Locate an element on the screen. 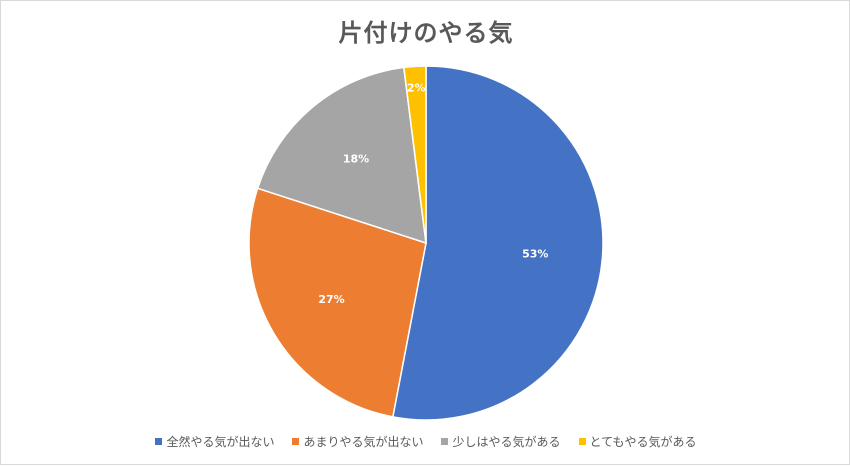 This screenshot has height=466, width=850. legend-label: とてもやる気がある is located at coordinates (643, 442).